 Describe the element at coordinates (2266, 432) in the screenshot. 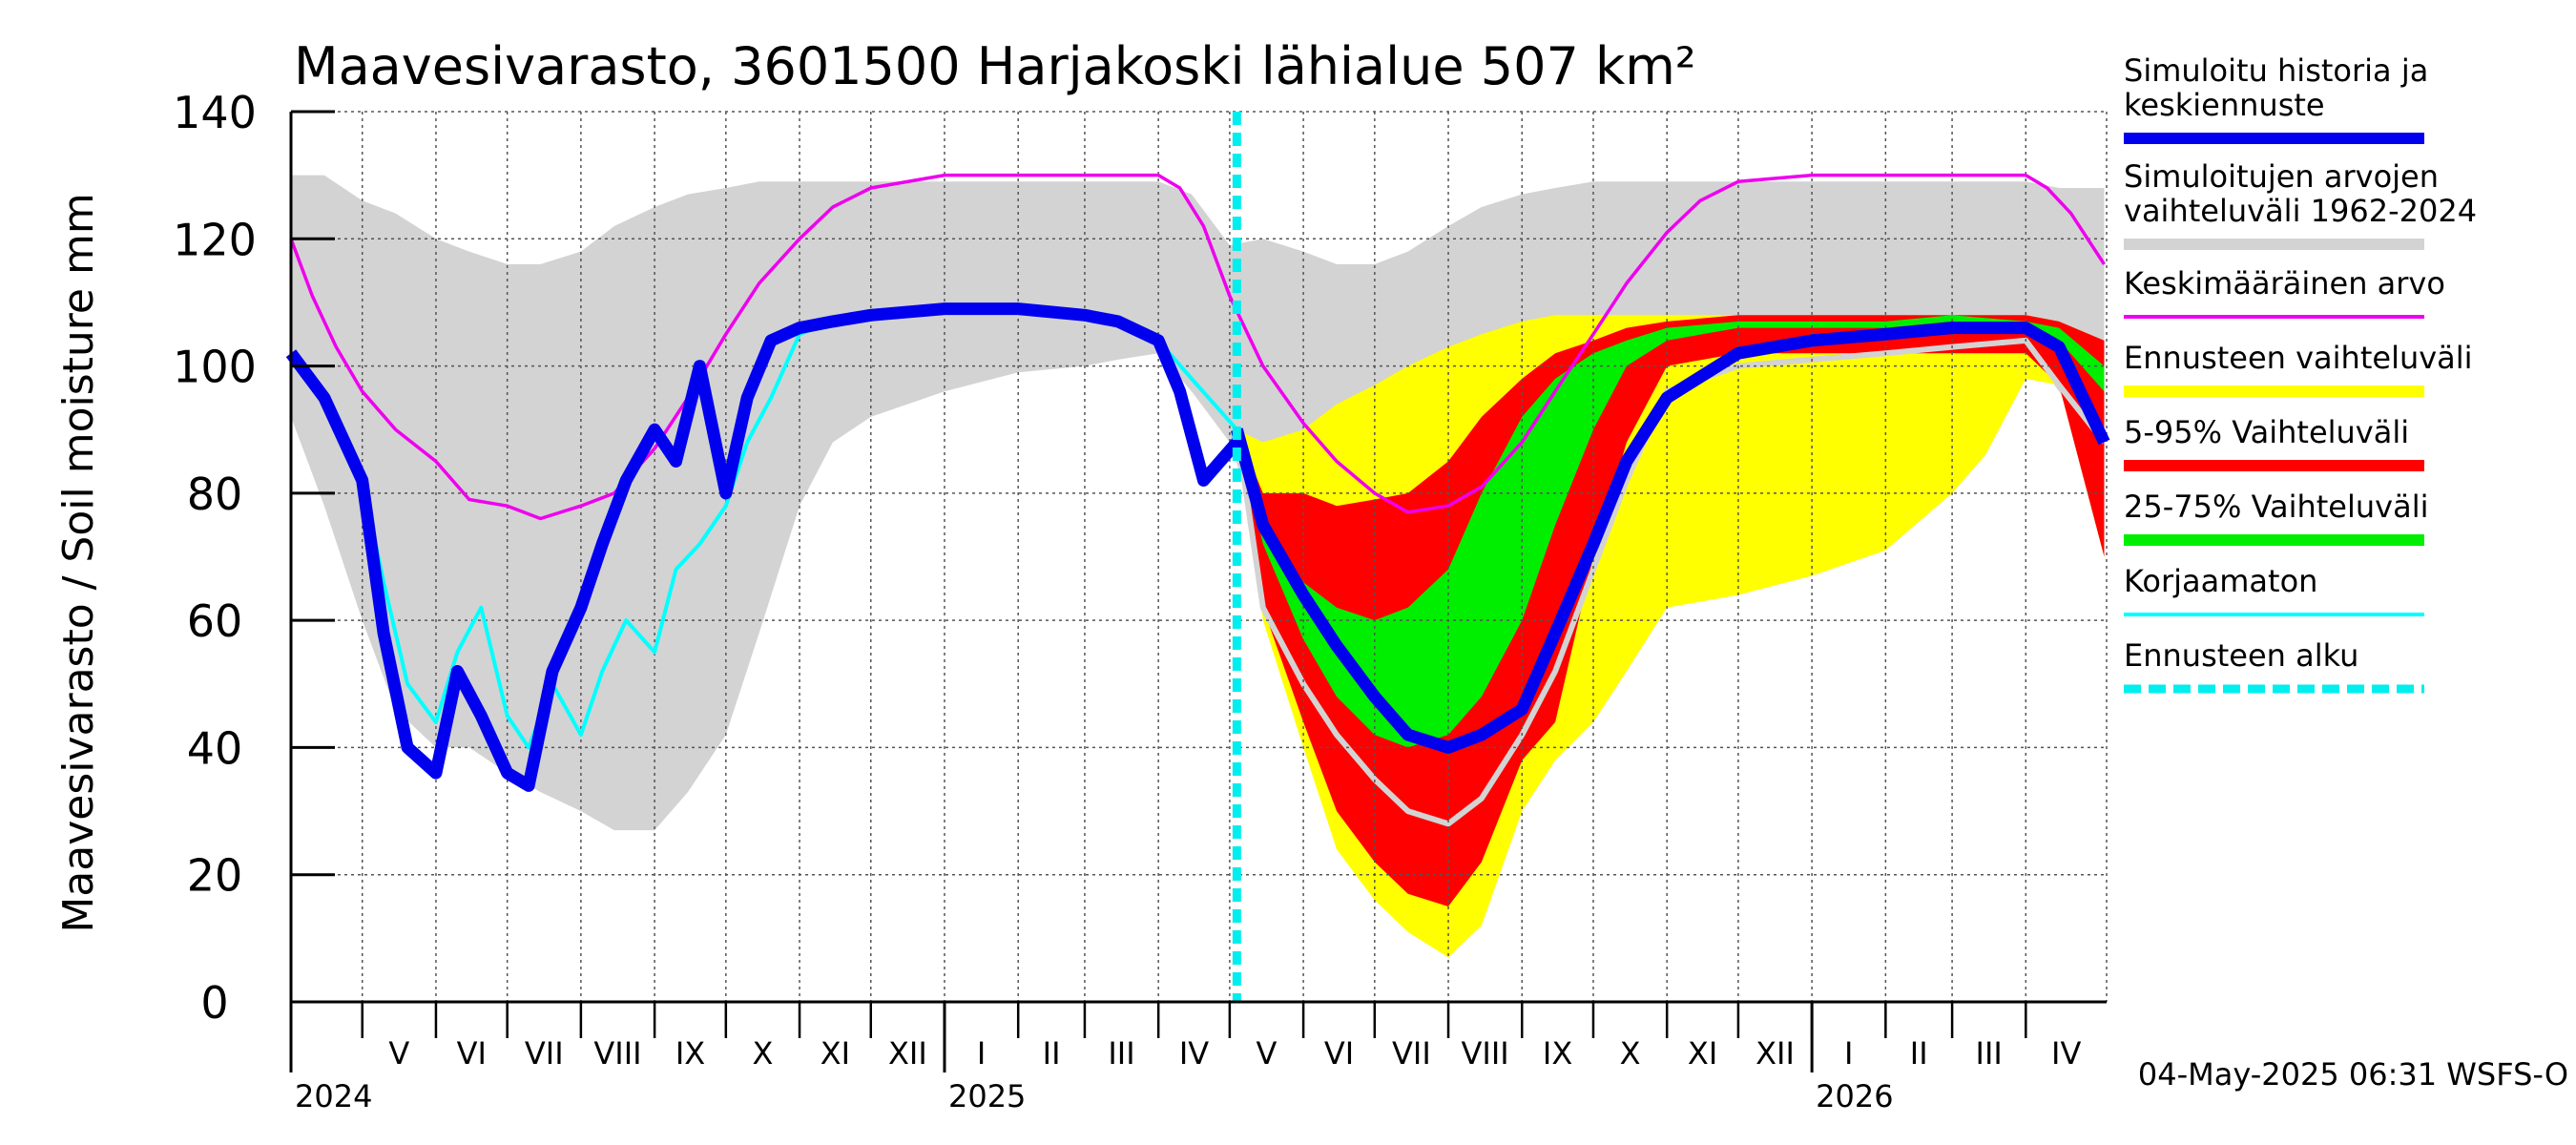

I see `legend-label: 5-95% Vaihteluväli` at that location.